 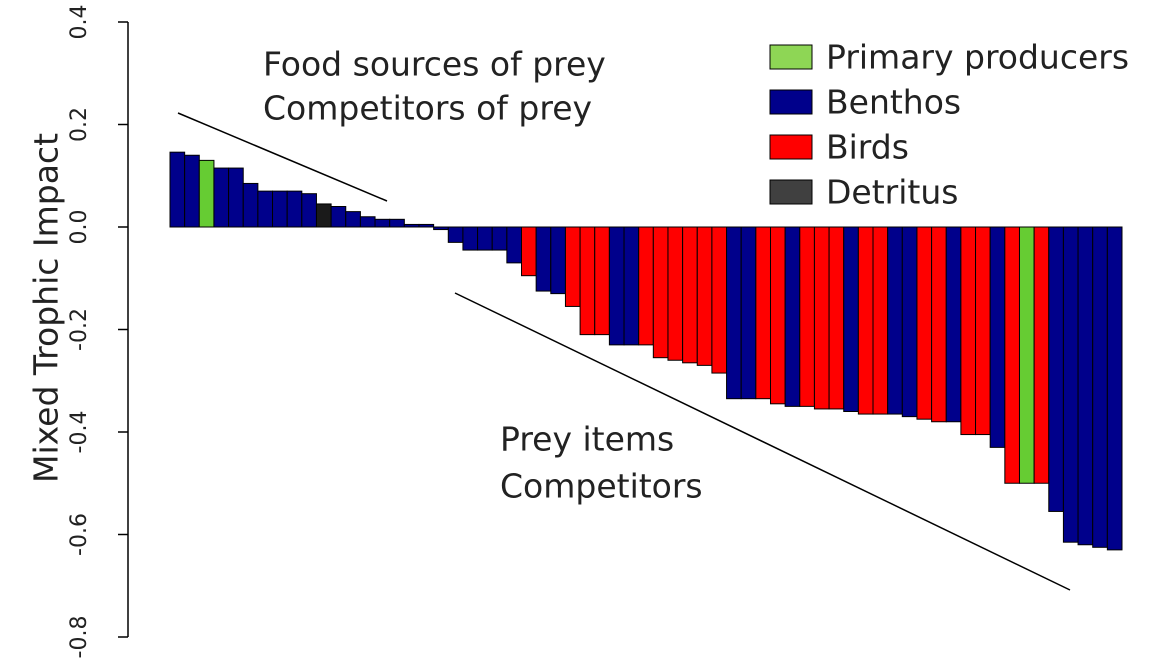 I want to click on y-tick-label: -0.8, so click(x=79, y=637).